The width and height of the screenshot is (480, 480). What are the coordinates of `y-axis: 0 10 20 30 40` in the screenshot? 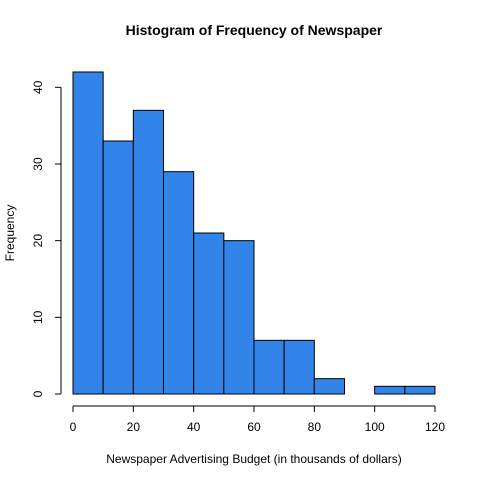 It's located at (46, 238).